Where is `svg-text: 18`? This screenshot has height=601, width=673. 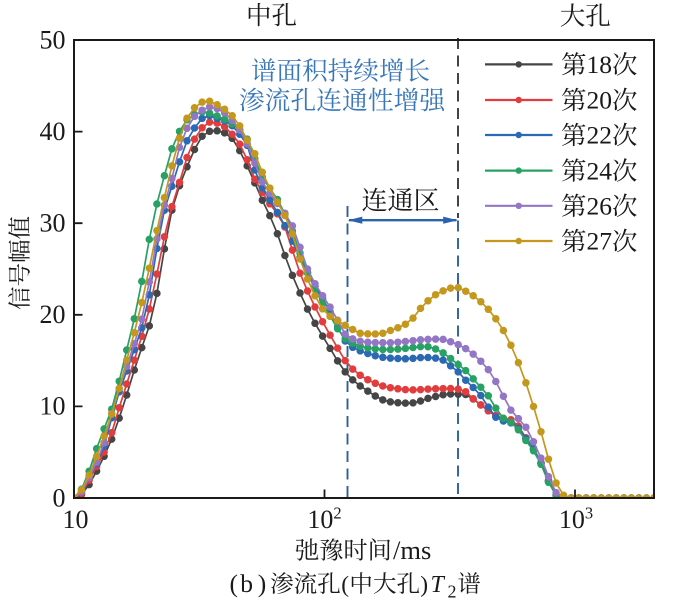 svg-text: 18 is located at coordinates (599, 64).